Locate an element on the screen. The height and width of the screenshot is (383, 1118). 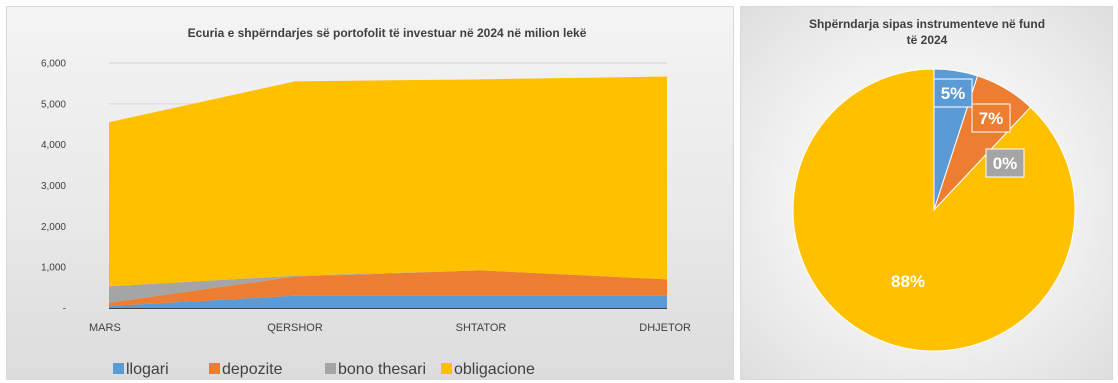
y-tick-label: 4,000 is located at coordinates (53, 145).